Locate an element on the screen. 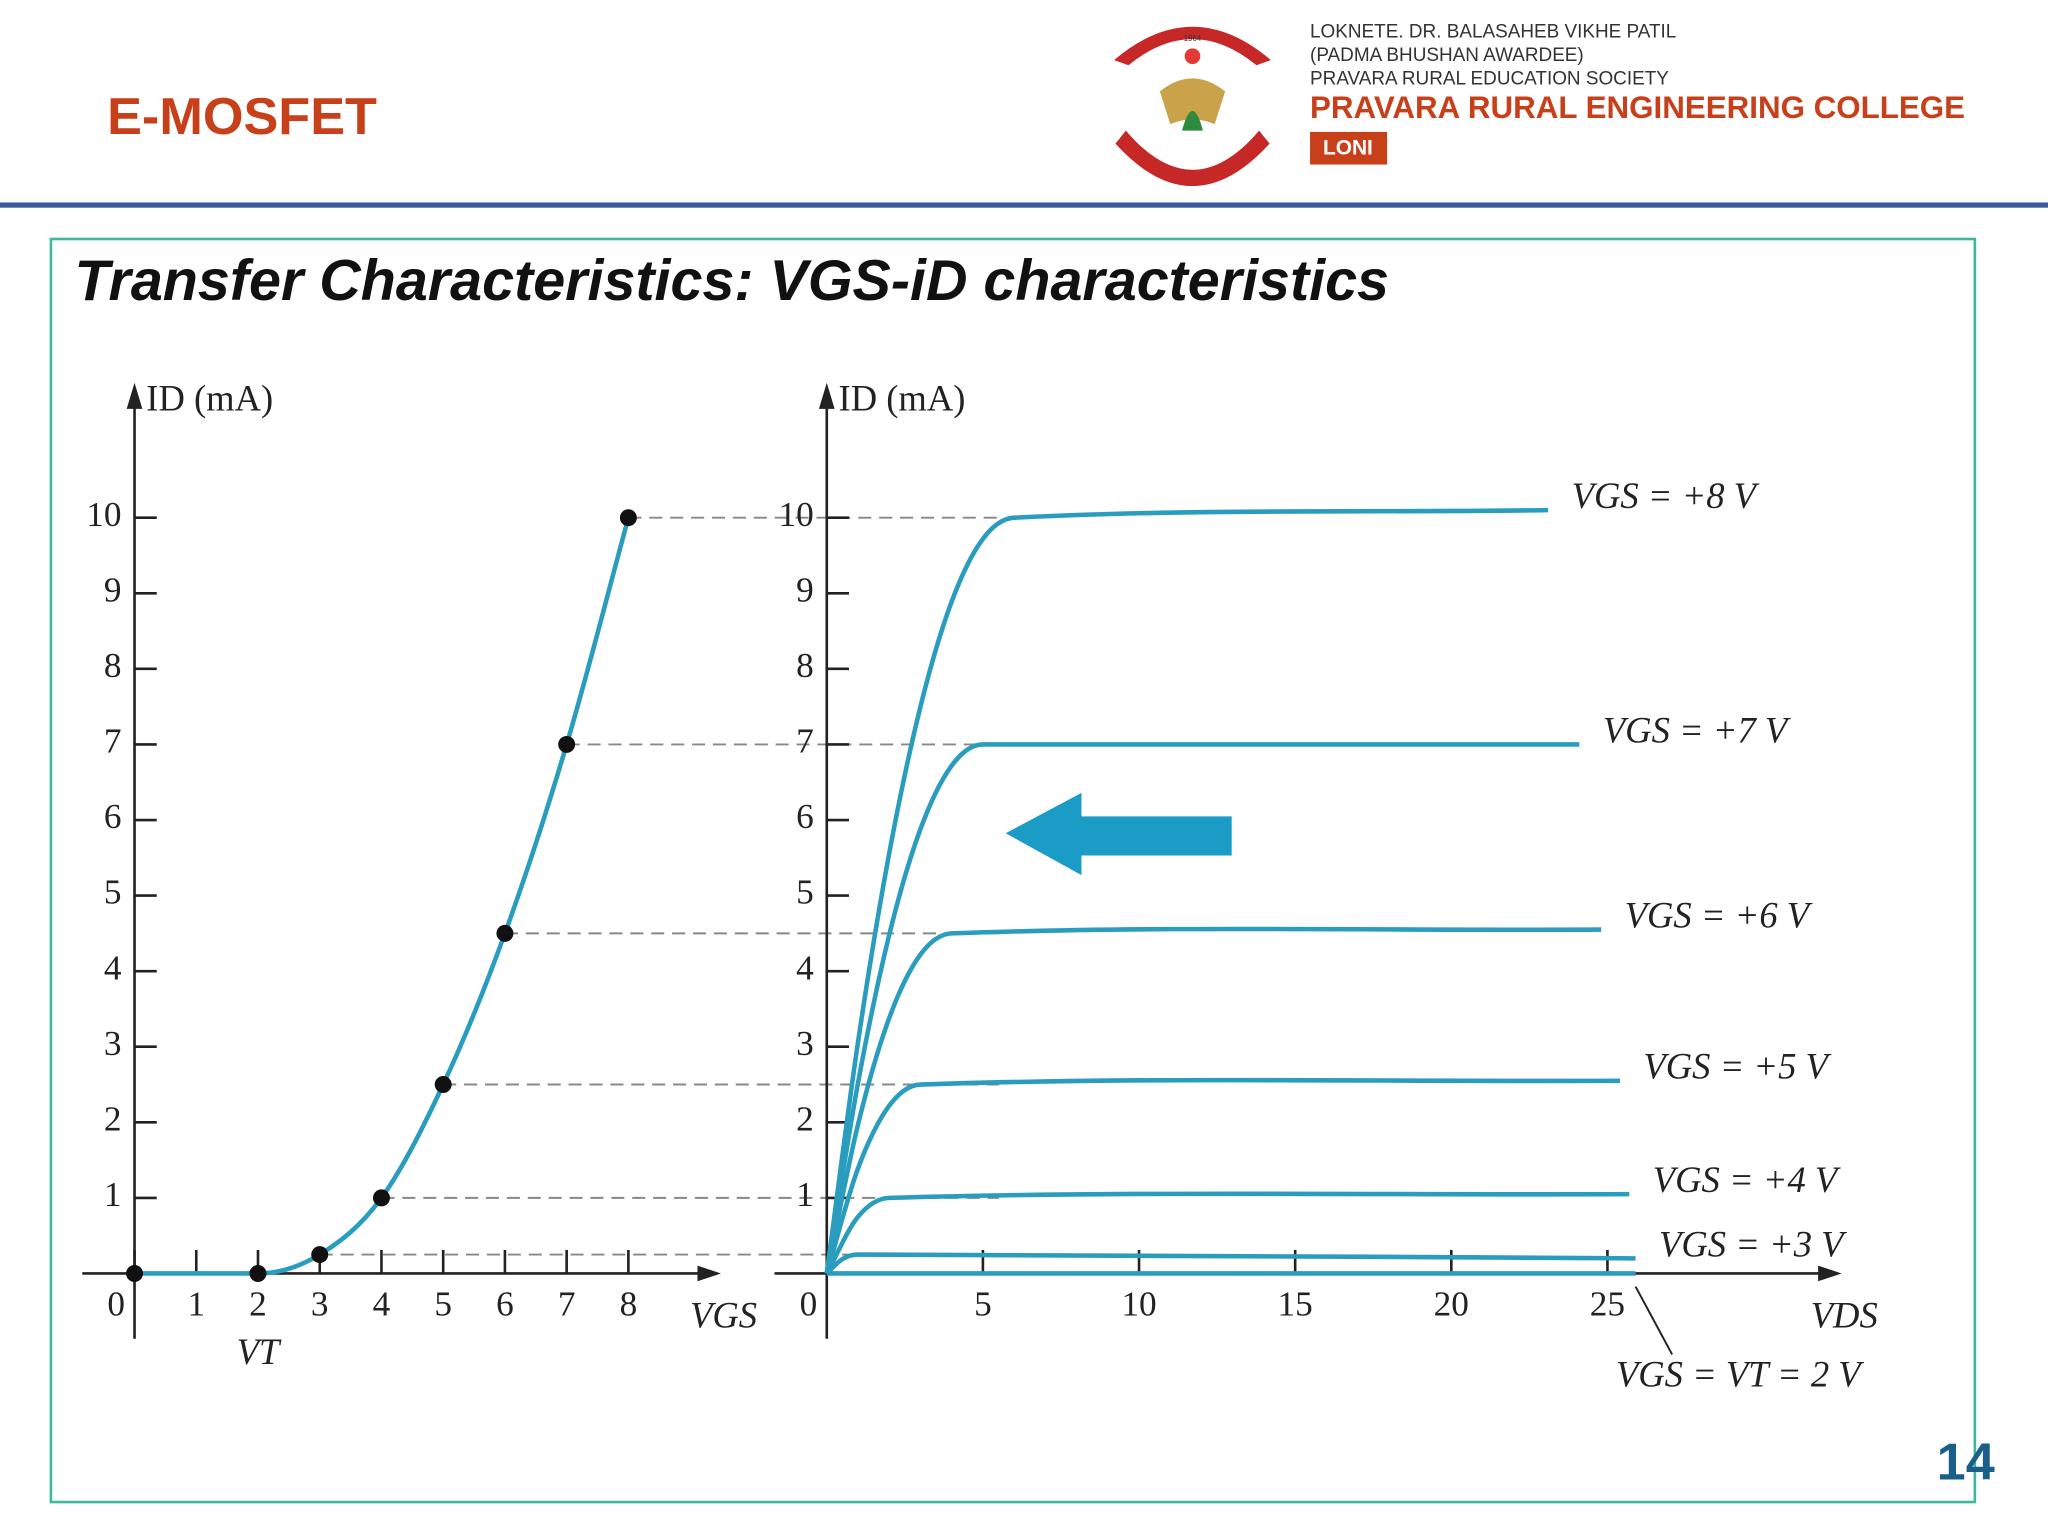 This screenshot has height=1536, width=2048. series-label: VGS = +5 V is located at coordinates (1737, 1066).